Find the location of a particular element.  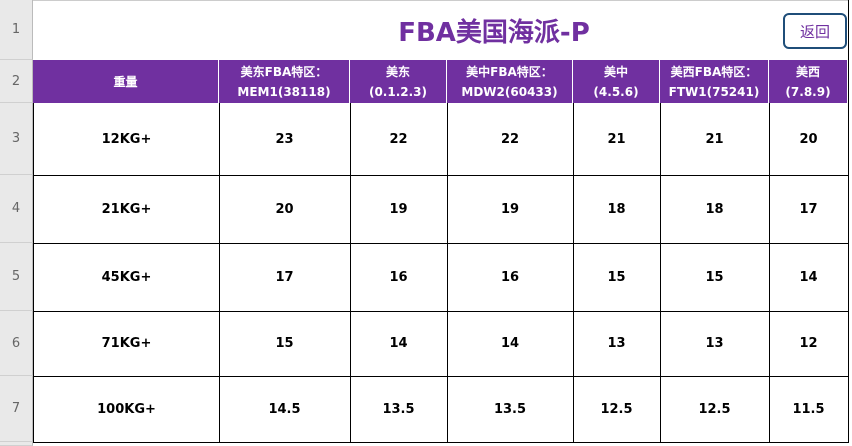

header-text: 美东 is located at coordinates (397, 71).